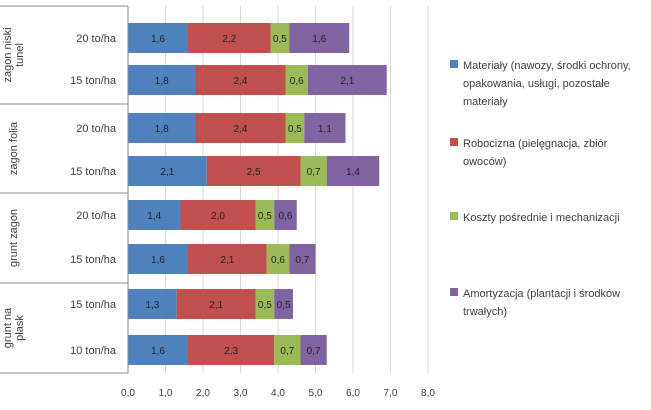 The width and height of the screenshot is (651, 410). Describe the element at coordinates (14, 148) in the screenshot. I see `group-label: zagon folia` at that location.